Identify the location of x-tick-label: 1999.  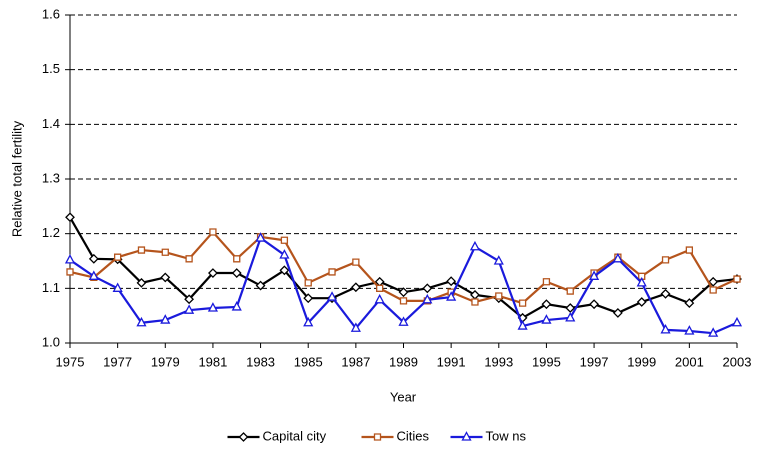
(641, 361).